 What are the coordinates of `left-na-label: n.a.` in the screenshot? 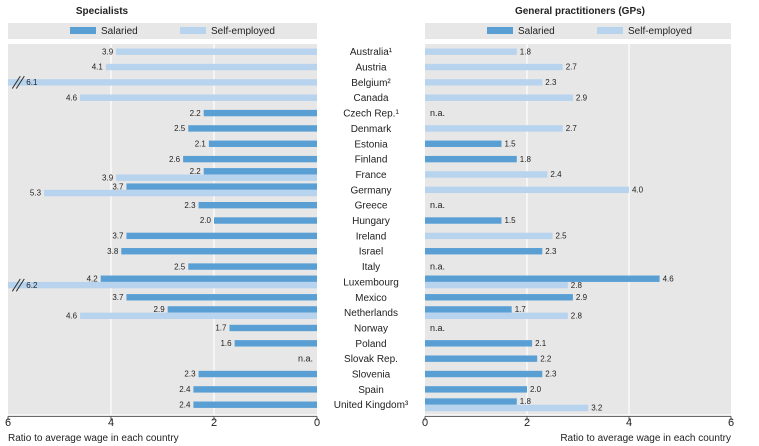 It's located at (305, 359).